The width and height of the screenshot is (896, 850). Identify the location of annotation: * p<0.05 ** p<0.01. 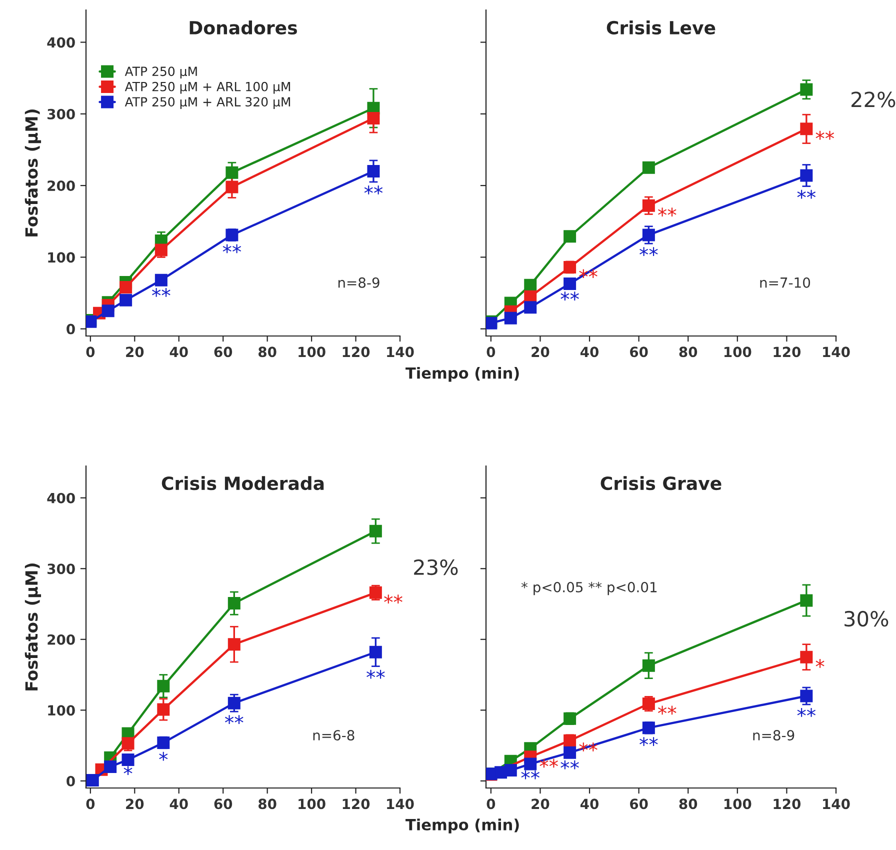
(589, 589).